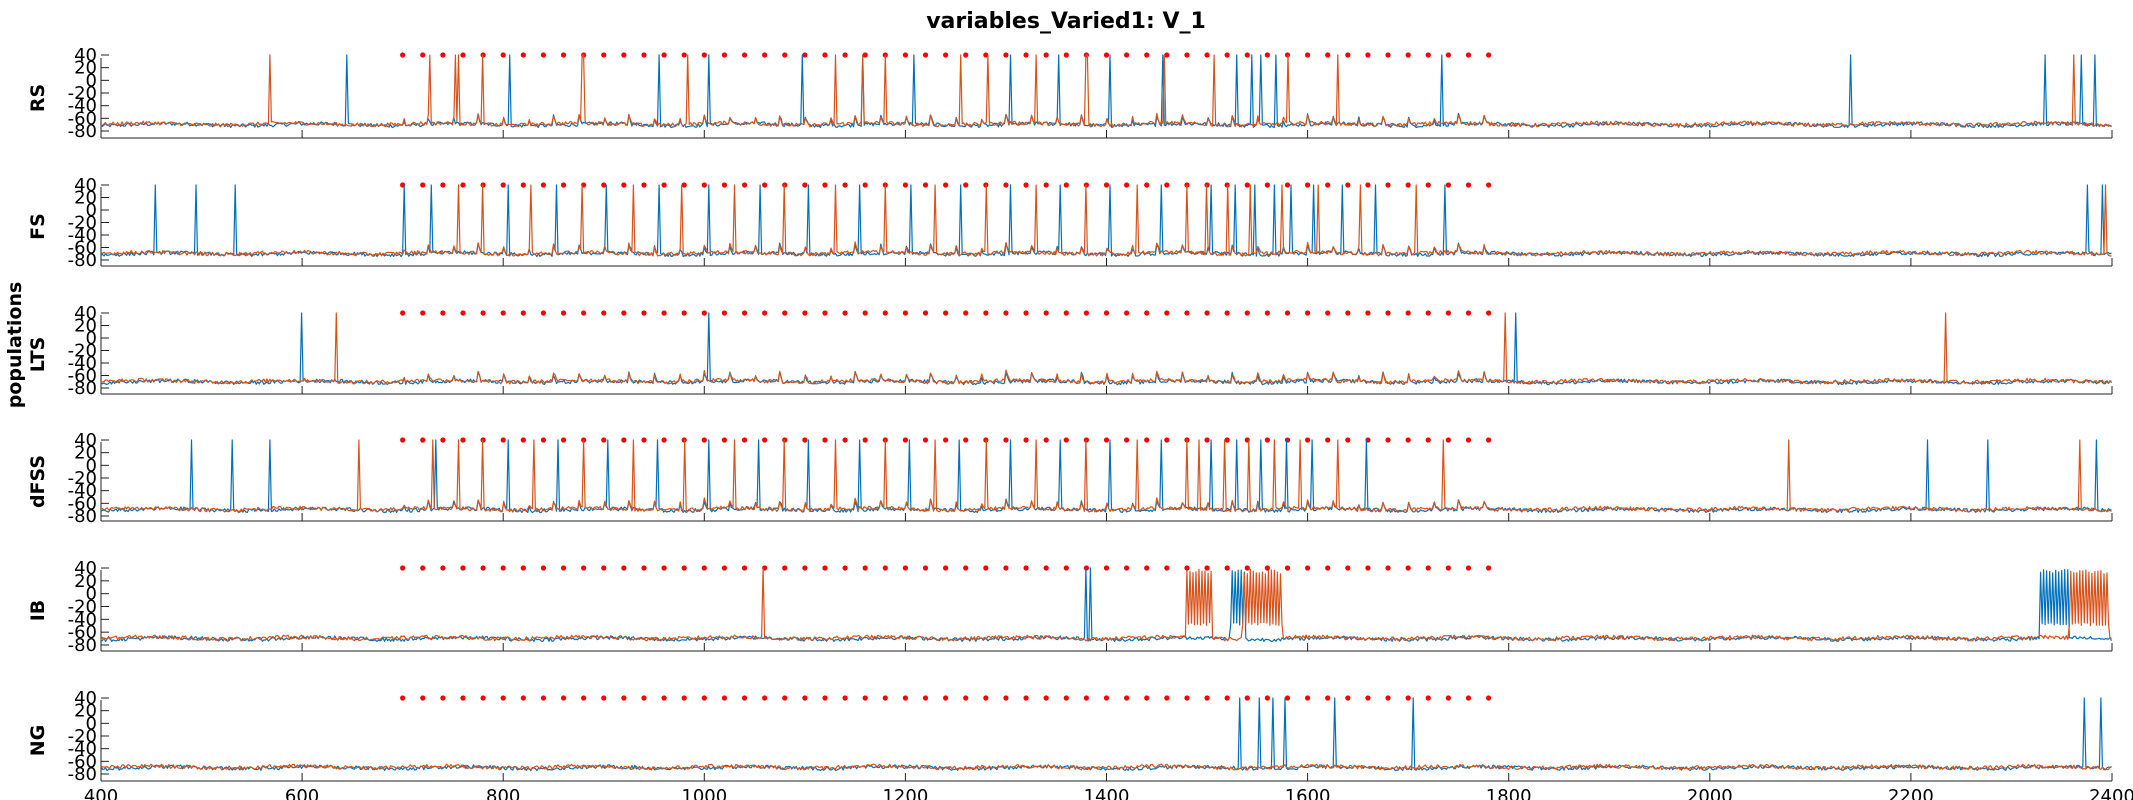 This screenshot has width=2133, height=800. I want to click on y-tick-label: 40, so click(85, 698).